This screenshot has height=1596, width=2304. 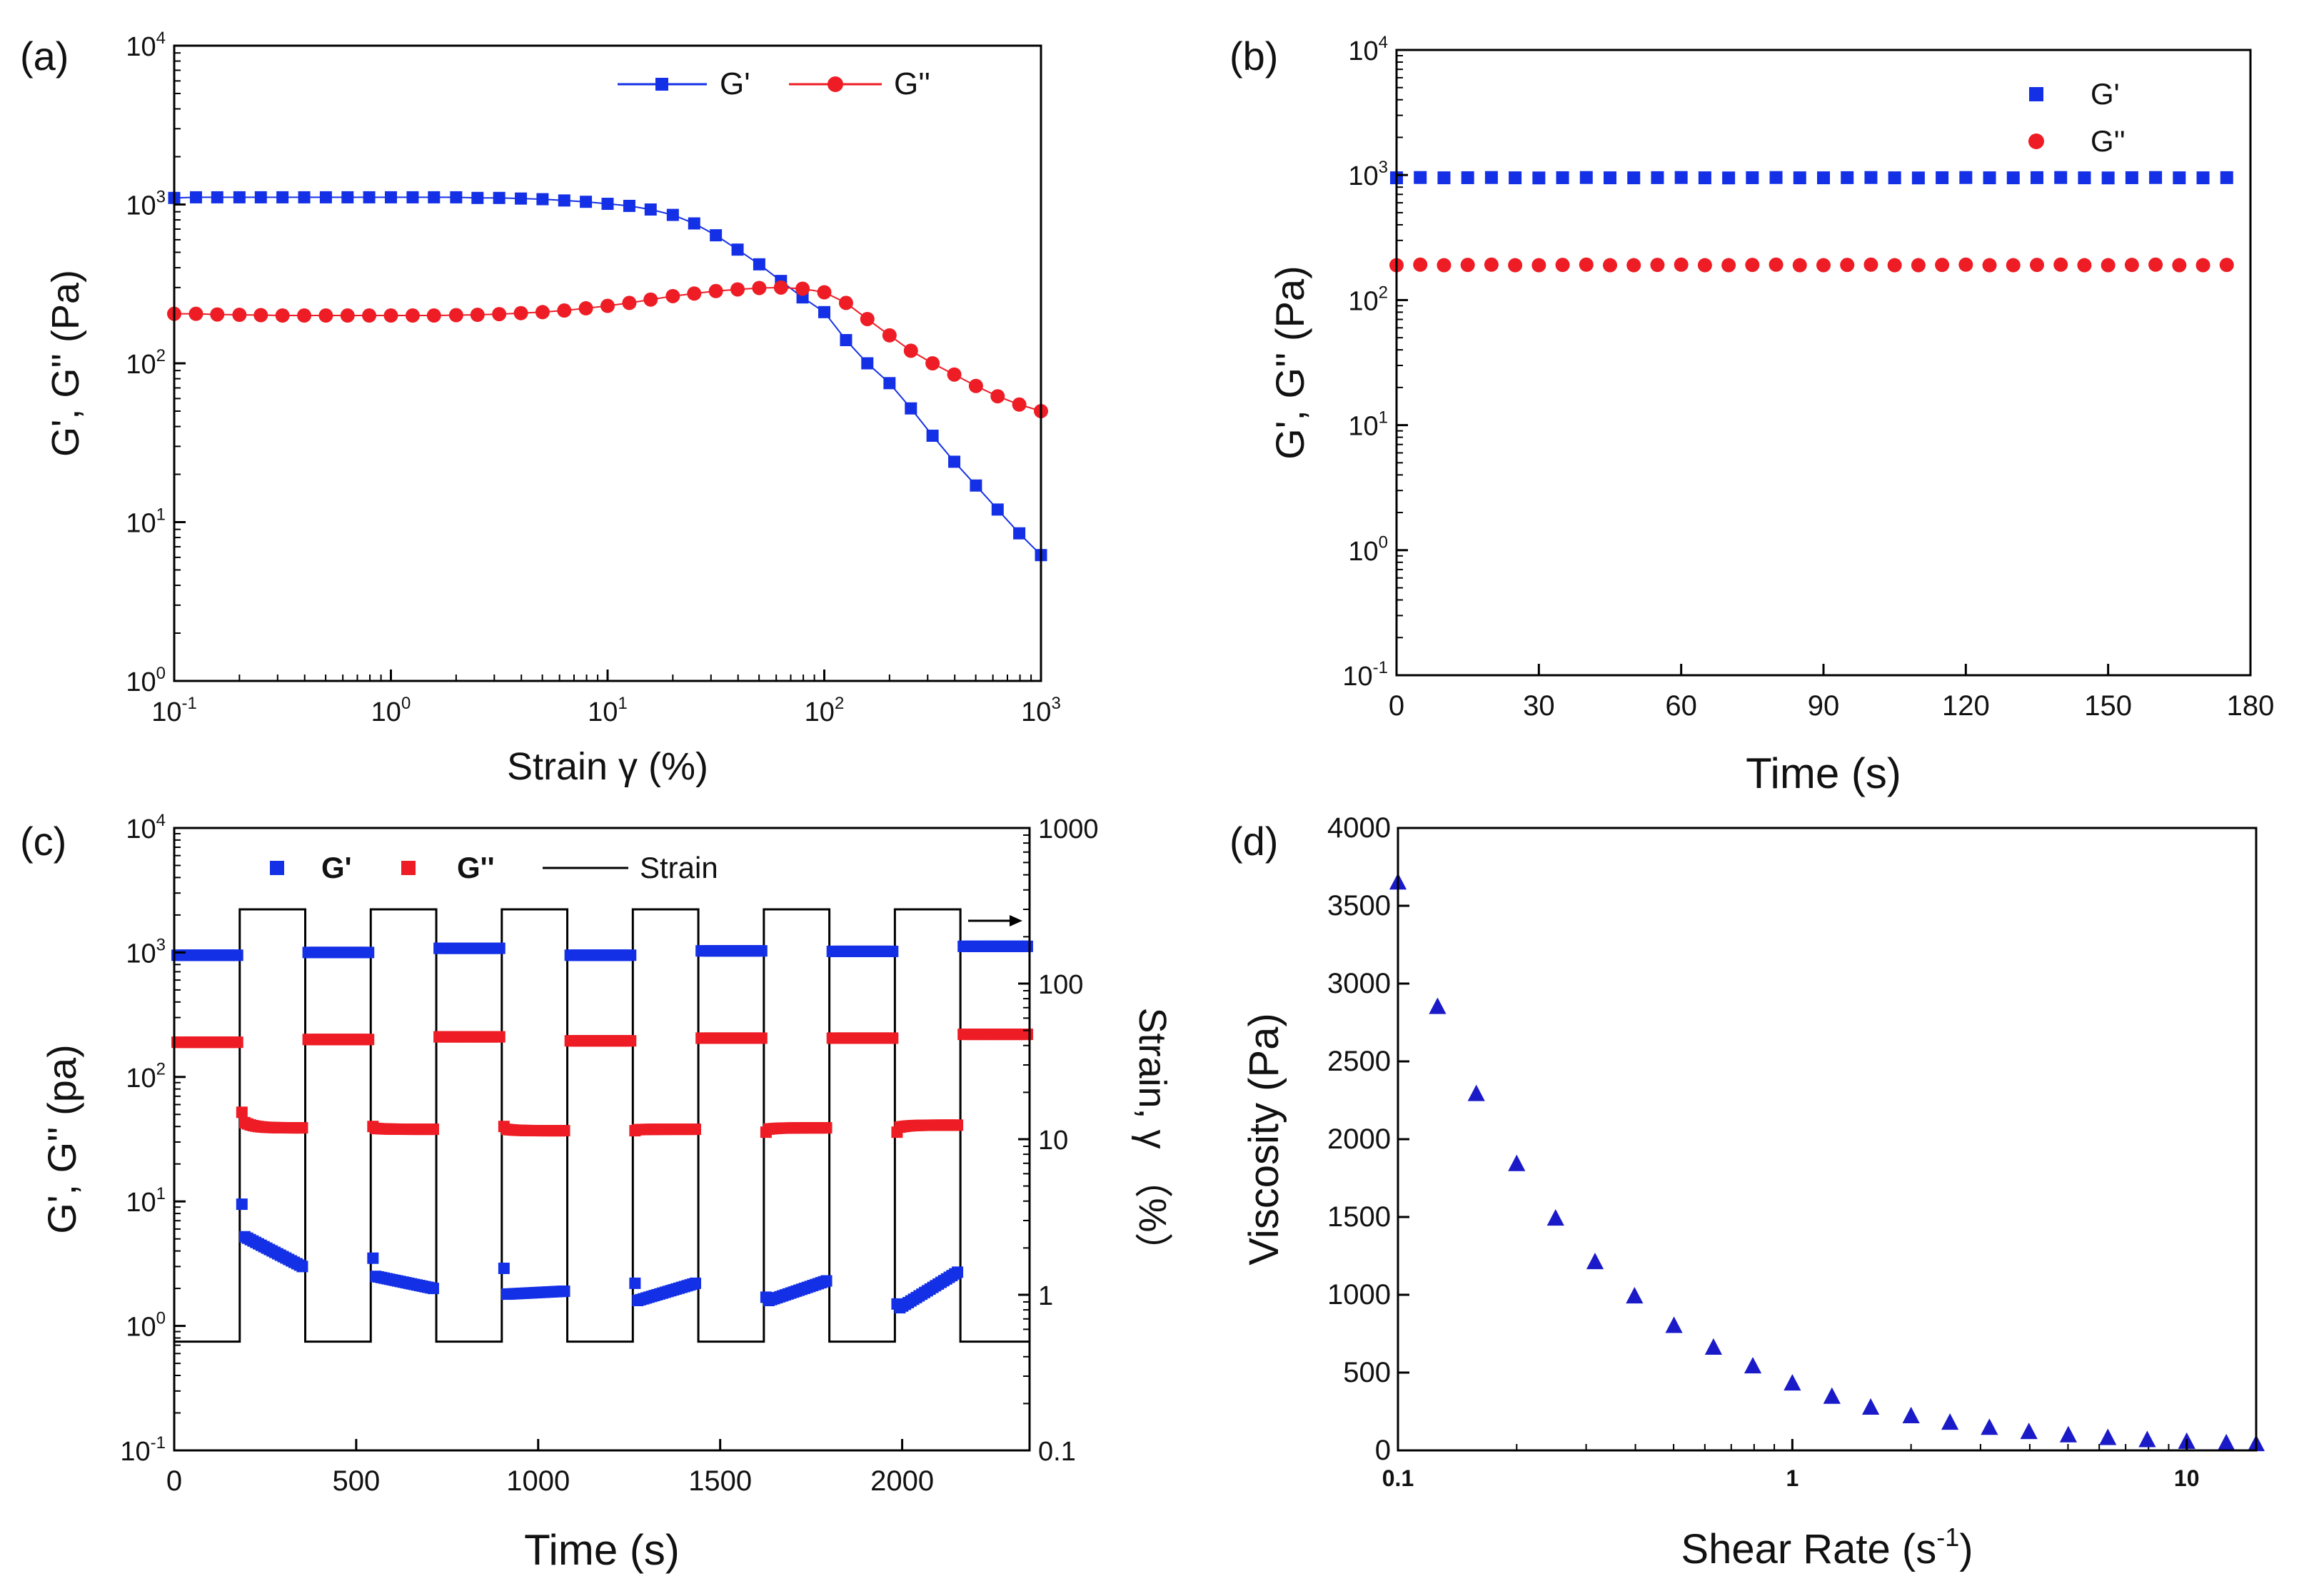 I want to click on y2-tick-label: 1000, so click(x=1069, y=829).